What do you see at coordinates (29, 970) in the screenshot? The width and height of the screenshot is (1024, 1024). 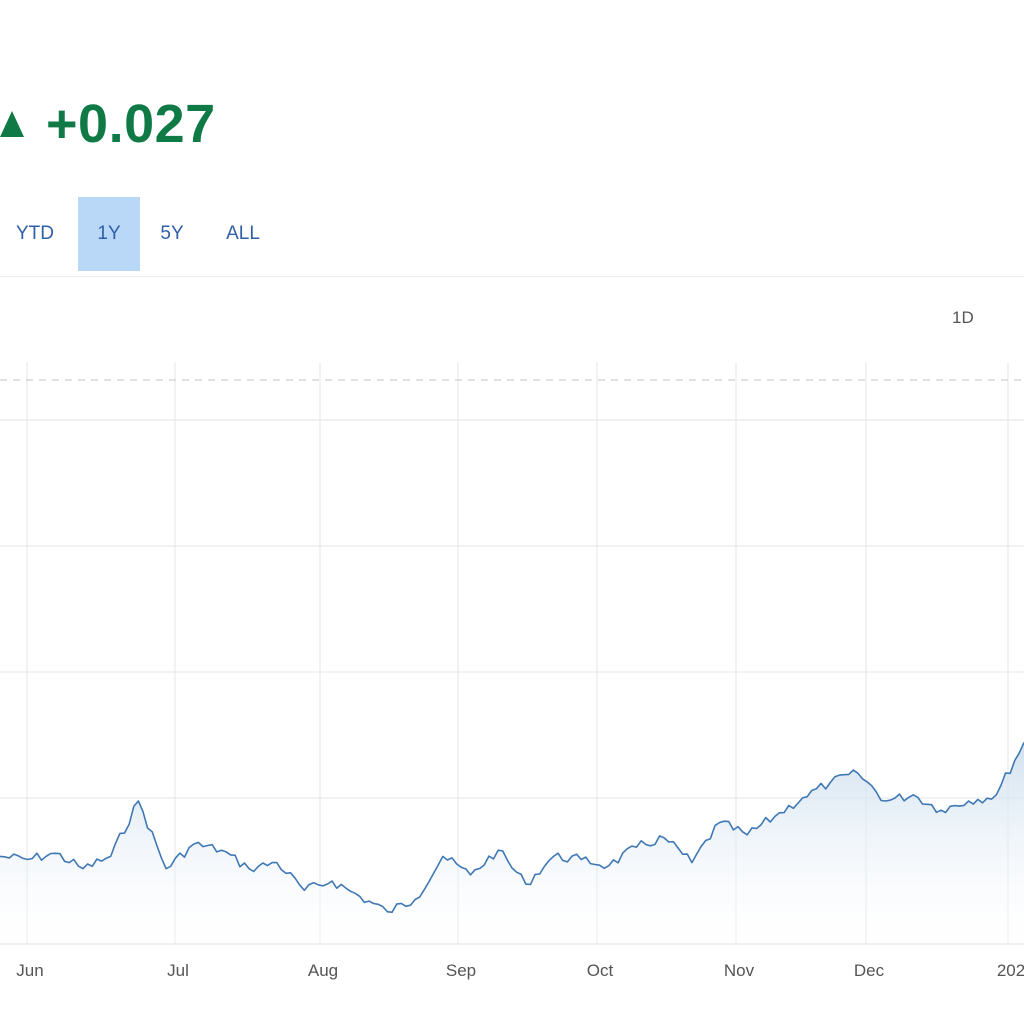 I see `x-tick-label: Jun` at bounding box center [29, 970].